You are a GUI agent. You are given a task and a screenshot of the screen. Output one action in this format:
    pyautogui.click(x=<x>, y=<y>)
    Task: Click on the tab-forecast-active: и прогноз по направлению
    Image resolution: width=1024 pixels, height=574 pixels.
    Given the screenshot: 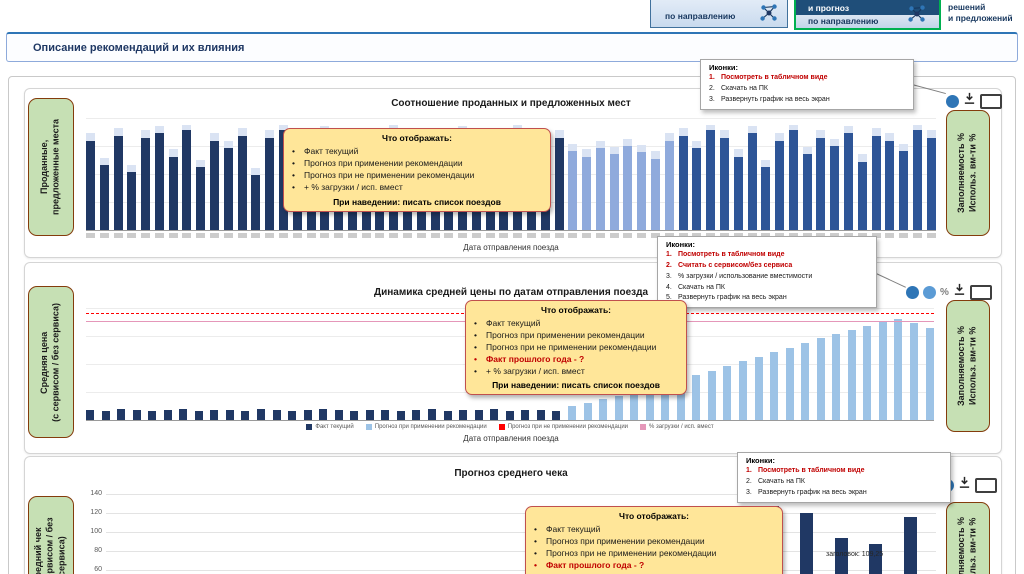 What is the action you would take?
    pyautogui.click(x=867, y=15)
    